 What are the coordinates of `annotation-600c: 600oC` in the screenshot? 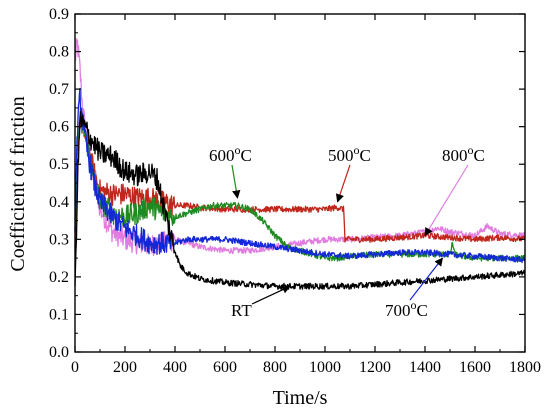 It's located at (230, 154).